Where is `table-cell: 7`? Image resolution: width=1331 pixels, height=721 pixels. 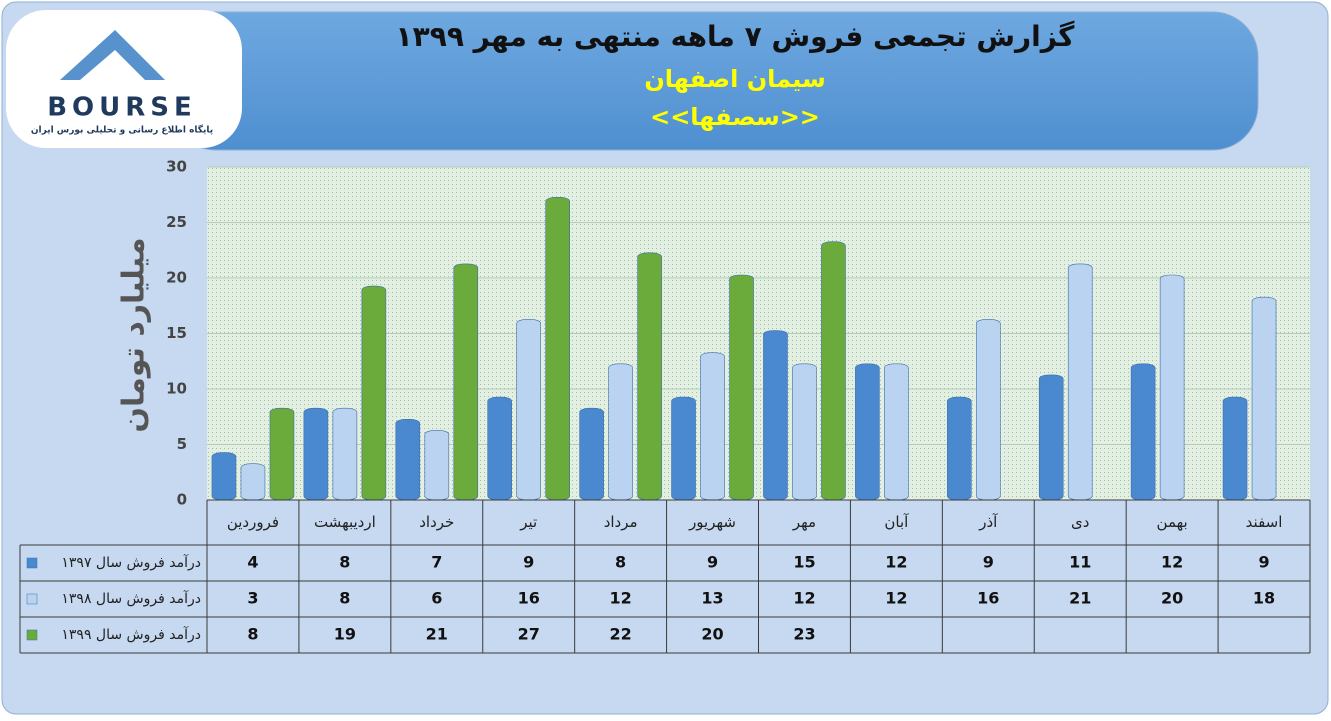 table-cell: 7 is located at coordinates (436, 562).